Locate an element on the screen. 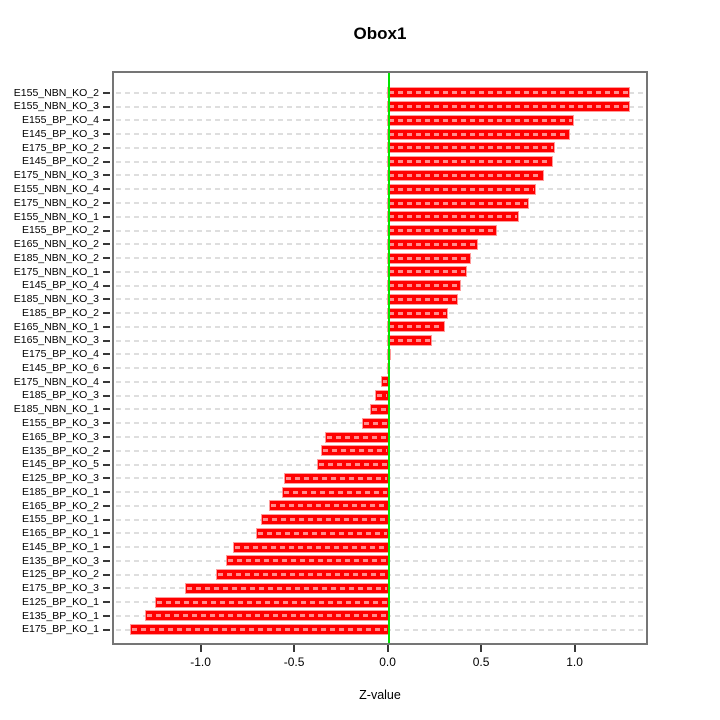  category-label: E145_BP_KO_2 is located at coordinates (60, 161).